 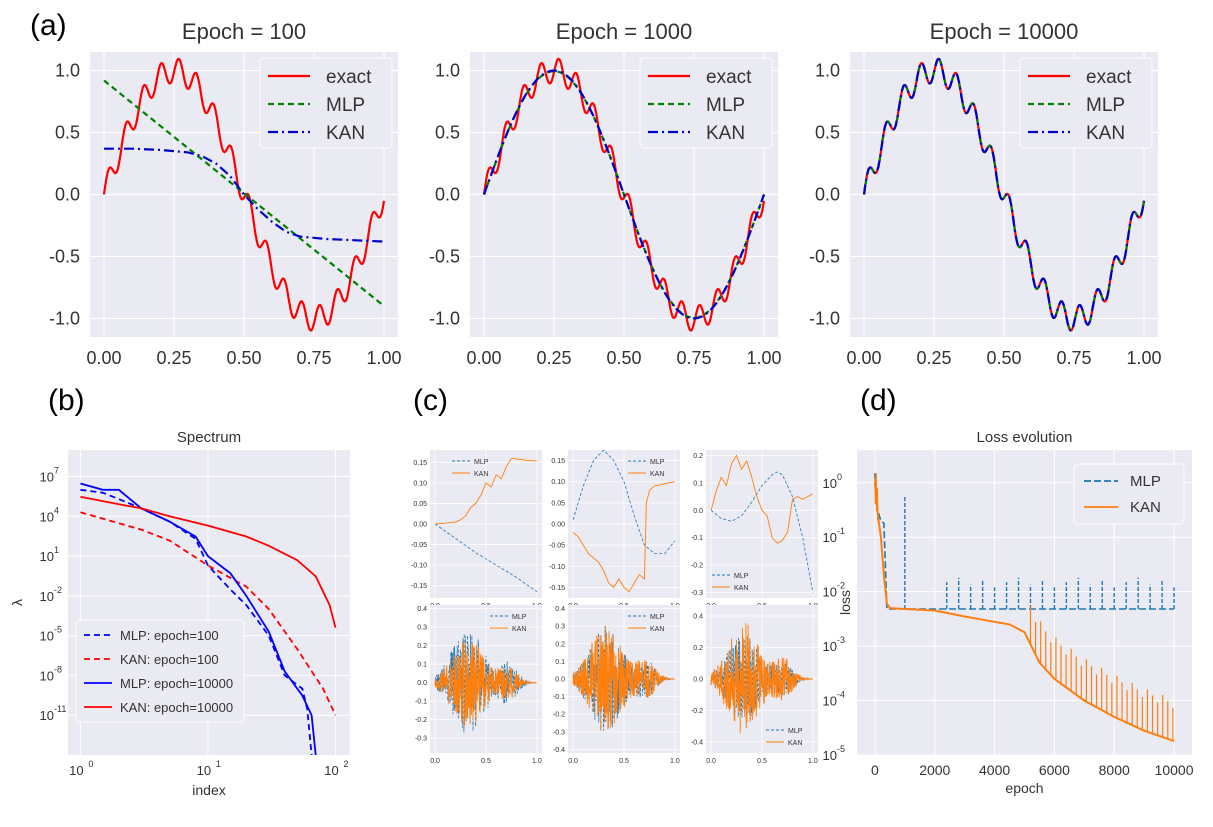 I want to click on panel-label-d: (d), so click(x=878, y=400).